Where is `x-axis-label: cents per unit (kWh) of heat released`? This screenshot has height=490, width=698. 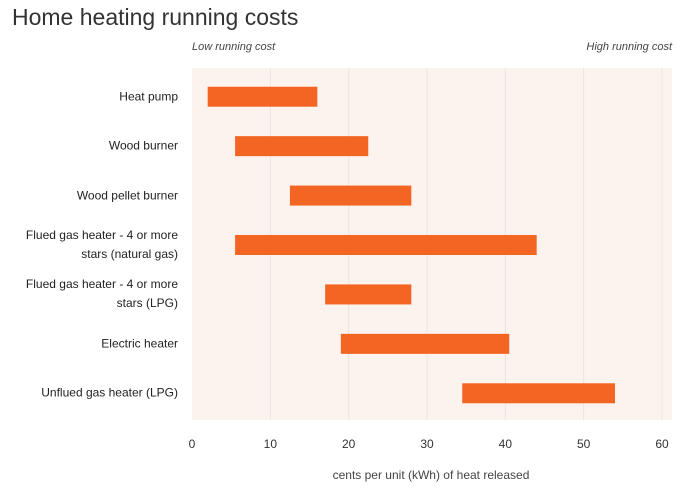
x-axis-label: cents per unit (kWh) of heat released is located at coordinates (431, 475).